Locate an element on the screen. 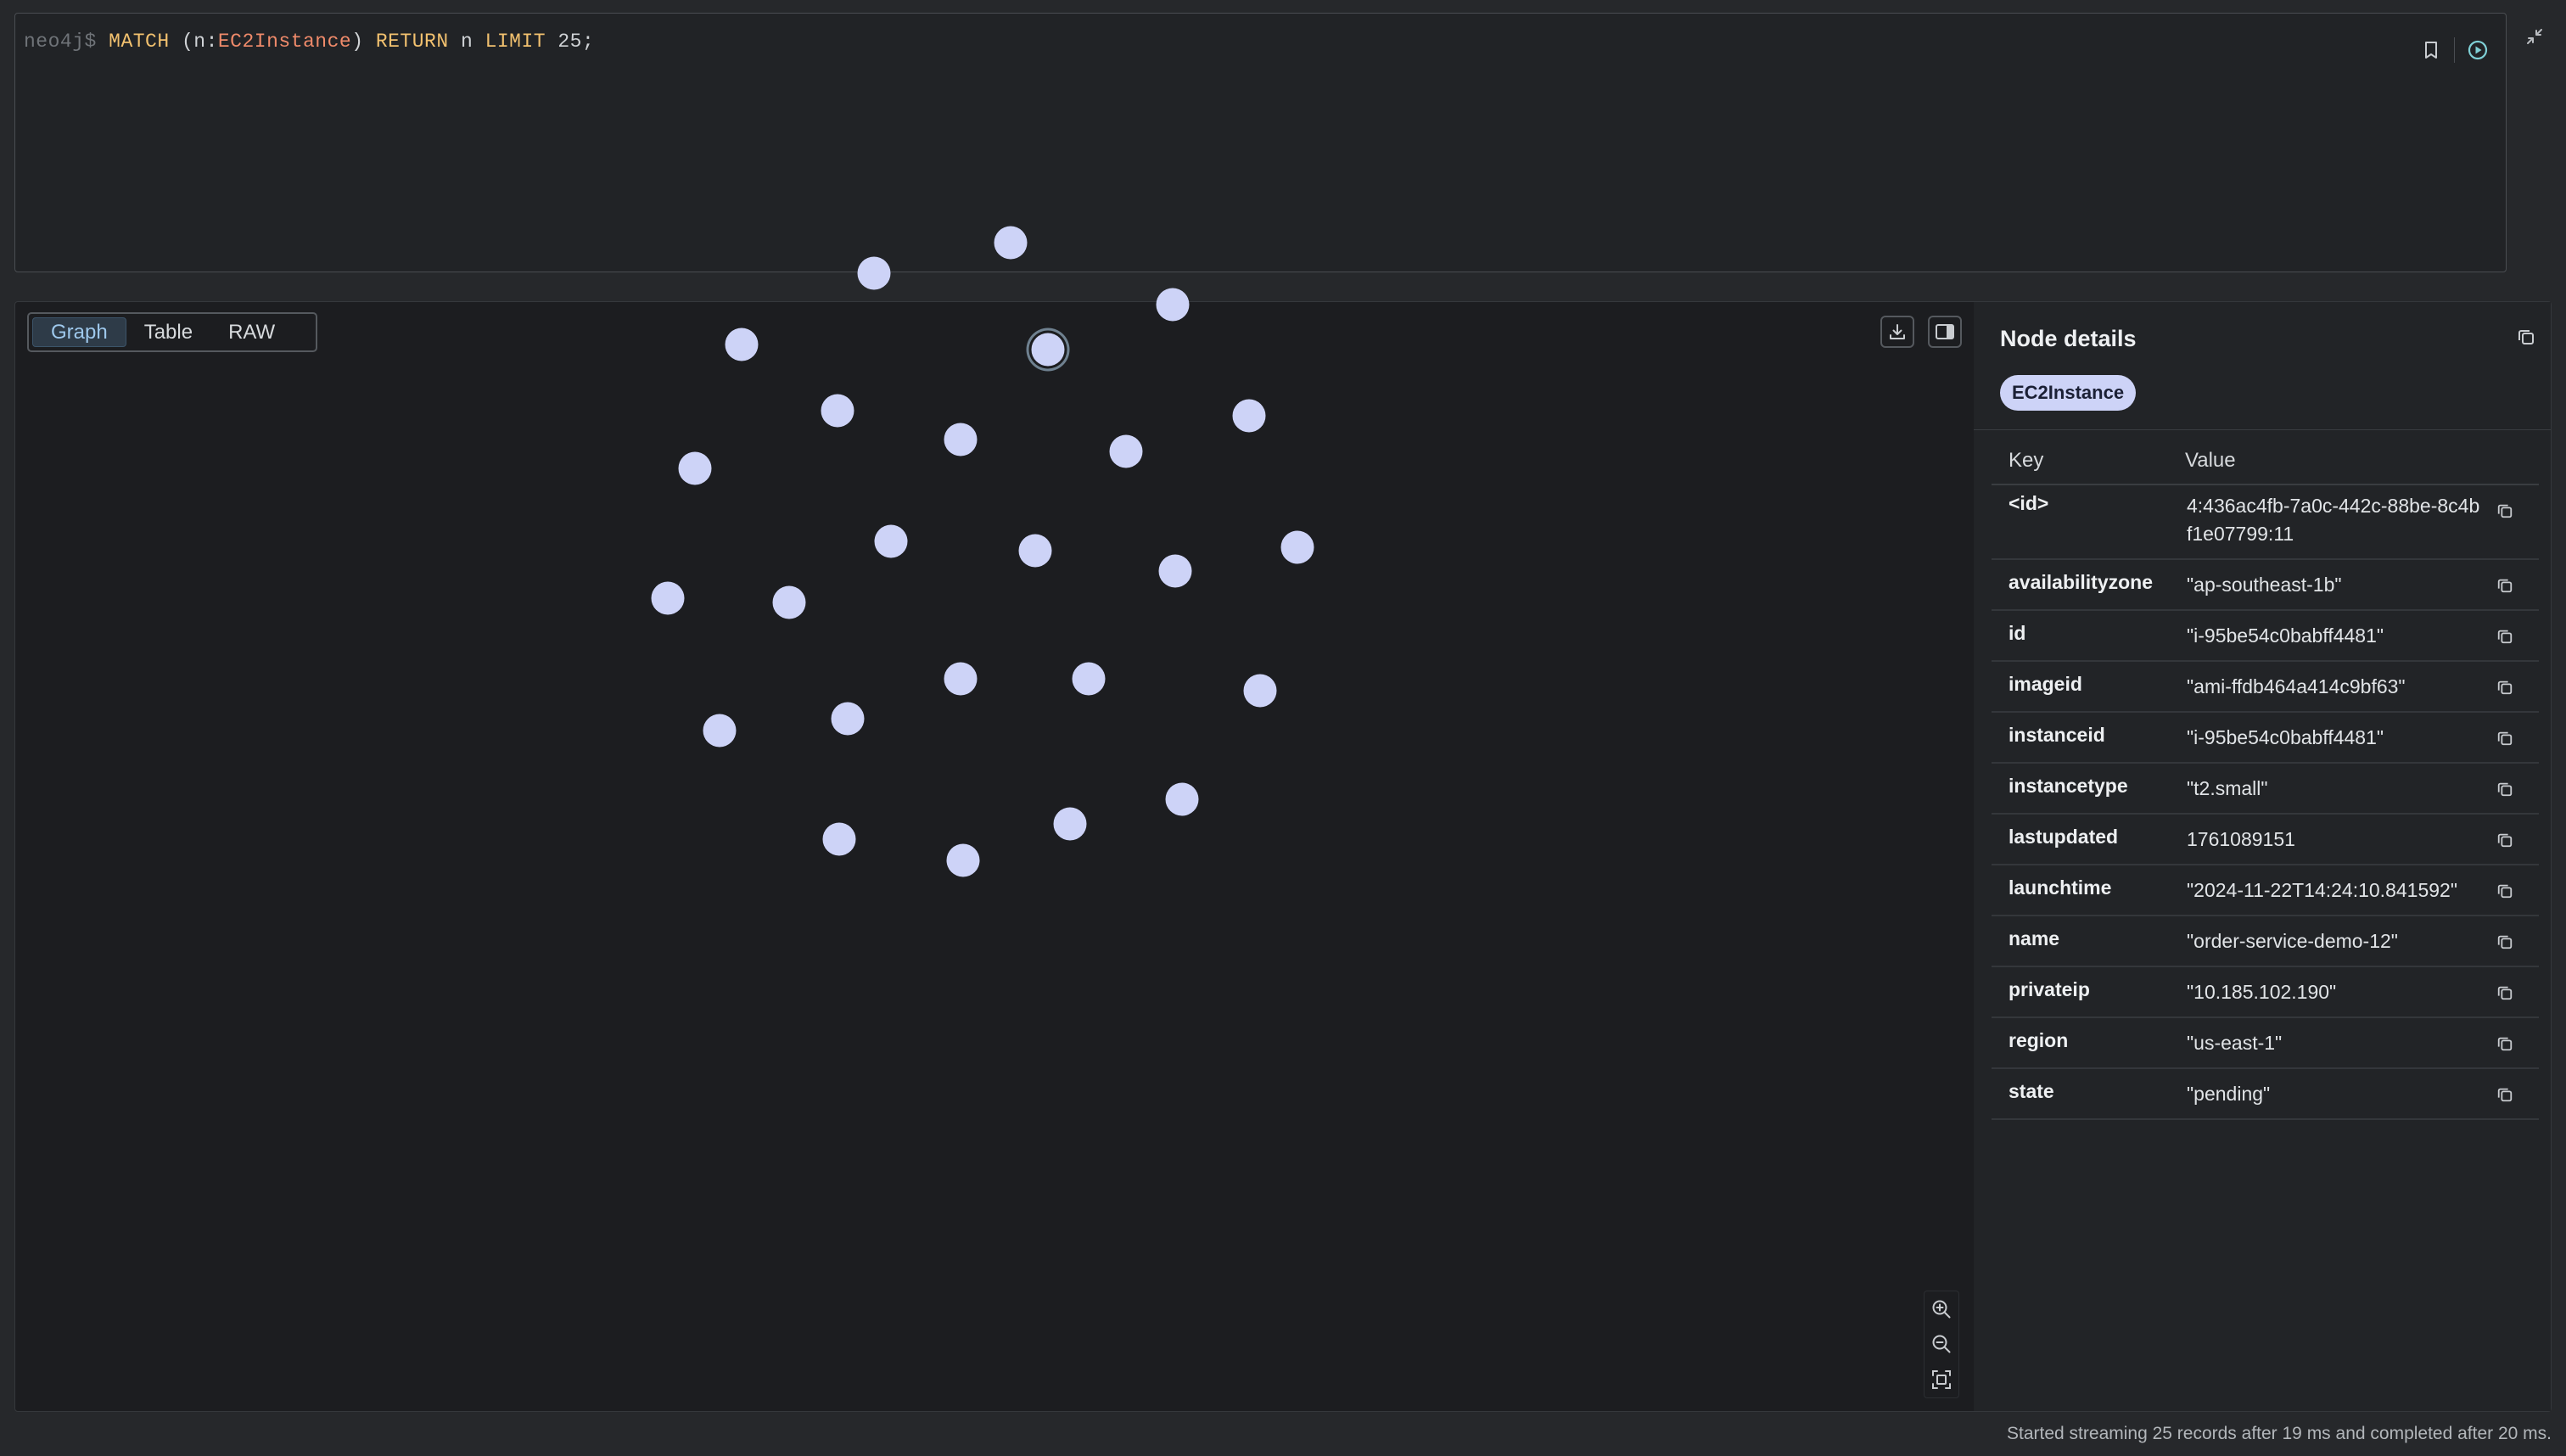 This screenshot has height=1456, width=2566. property-key: launchtime is located at coordinates (2060, 887).